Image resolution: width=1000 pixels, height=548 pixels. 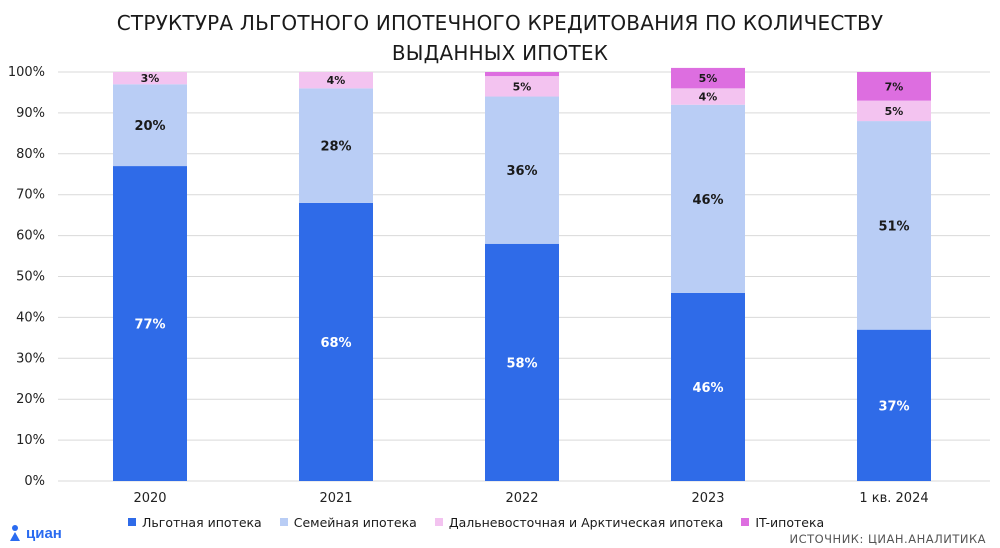 I want to click on legend-item: IT-ипотека, so click(x=782, y=522).